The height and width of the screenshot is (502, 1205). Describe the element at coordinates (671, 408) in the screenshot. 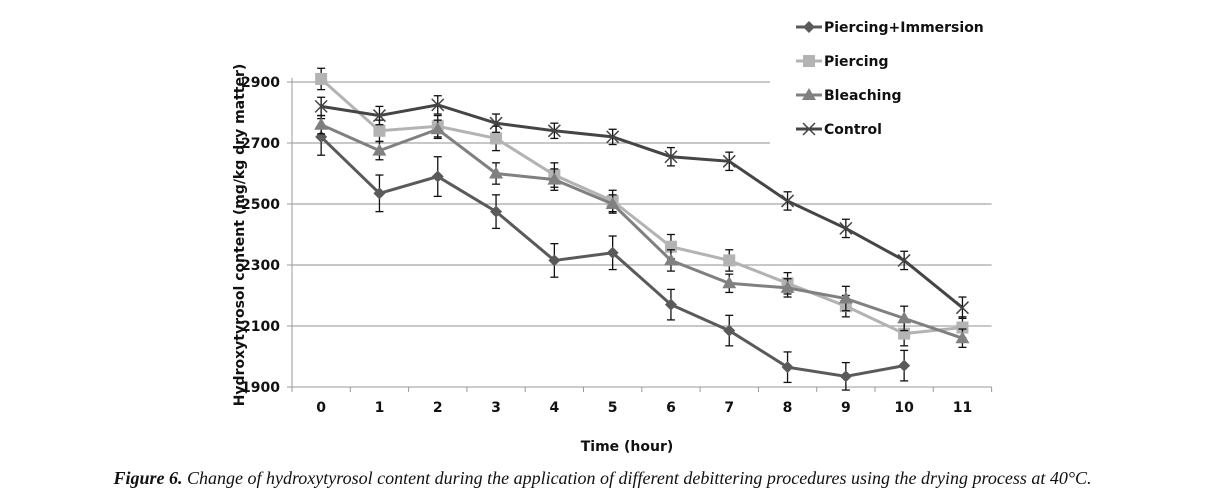

I see `x-tick-label: 6` at that location.